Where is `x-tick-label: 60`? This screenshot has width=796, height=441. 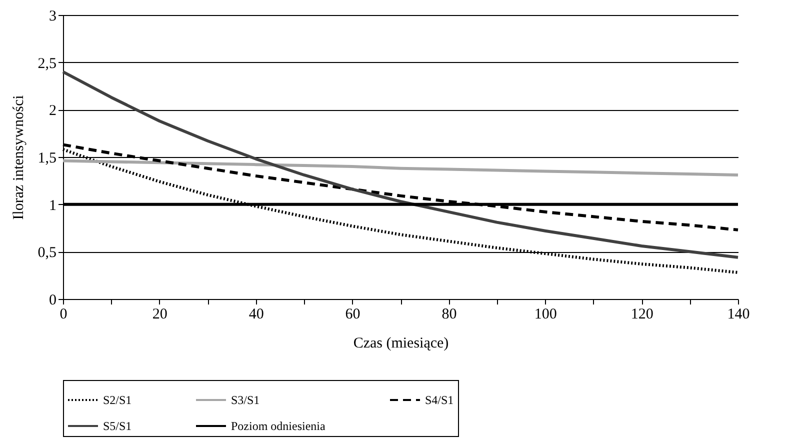
x-tick-label: 60 is located at coordinates (352, 314).